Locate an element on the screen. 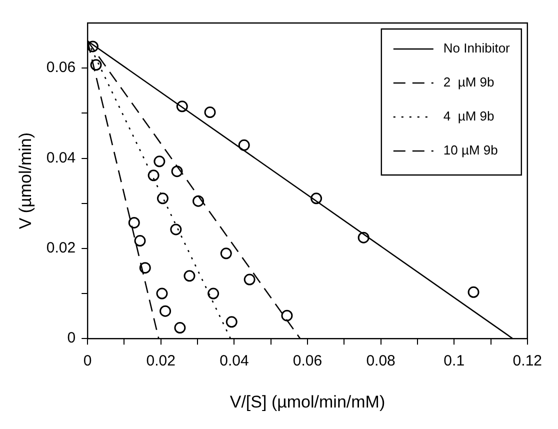 The width and height of the screenshot is (558, 429). x-tick-label: 0.02 is located at coordinates (161, 361).